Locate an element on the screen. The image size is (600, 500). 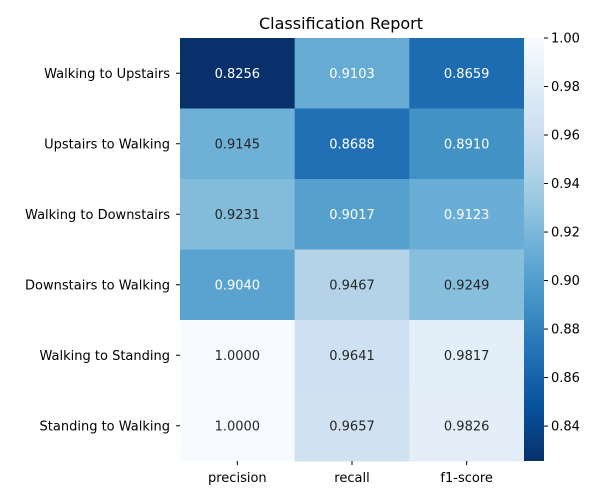
row-tick-label: Standing to Walking is located at coordinates (105, 426).